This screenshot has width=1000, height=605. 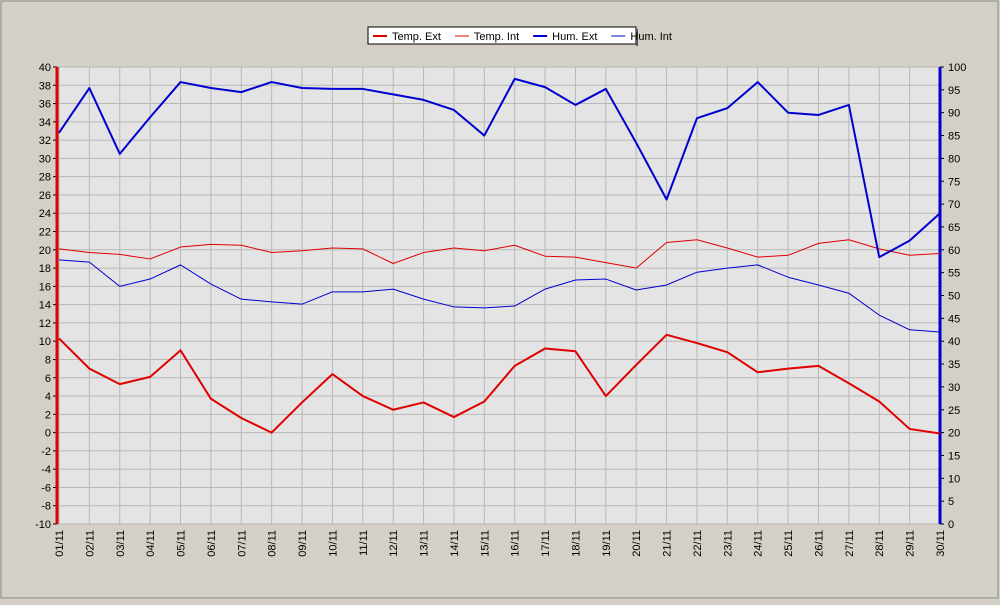 I want to click on x-tick-label: 01/11, so click(x=60, y=543).